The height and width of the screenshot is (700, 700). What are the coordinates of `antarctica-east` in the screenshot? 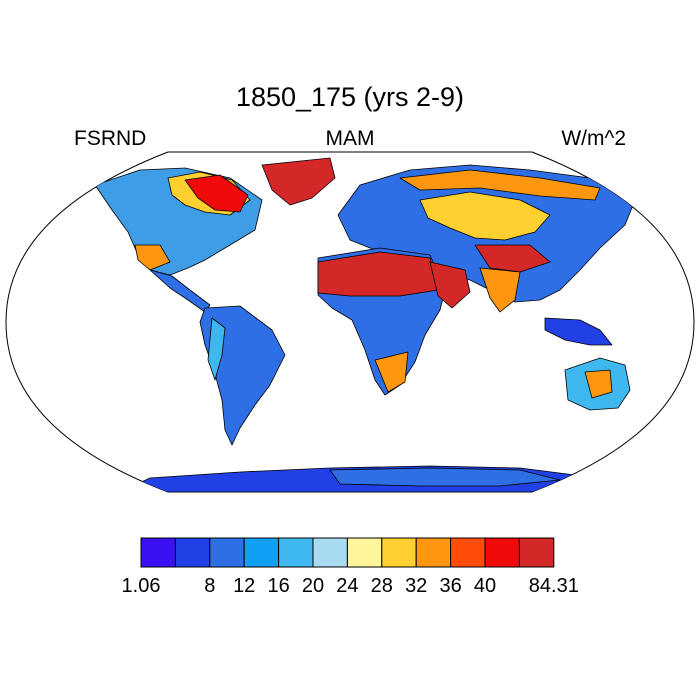 It's located at (445, 477).